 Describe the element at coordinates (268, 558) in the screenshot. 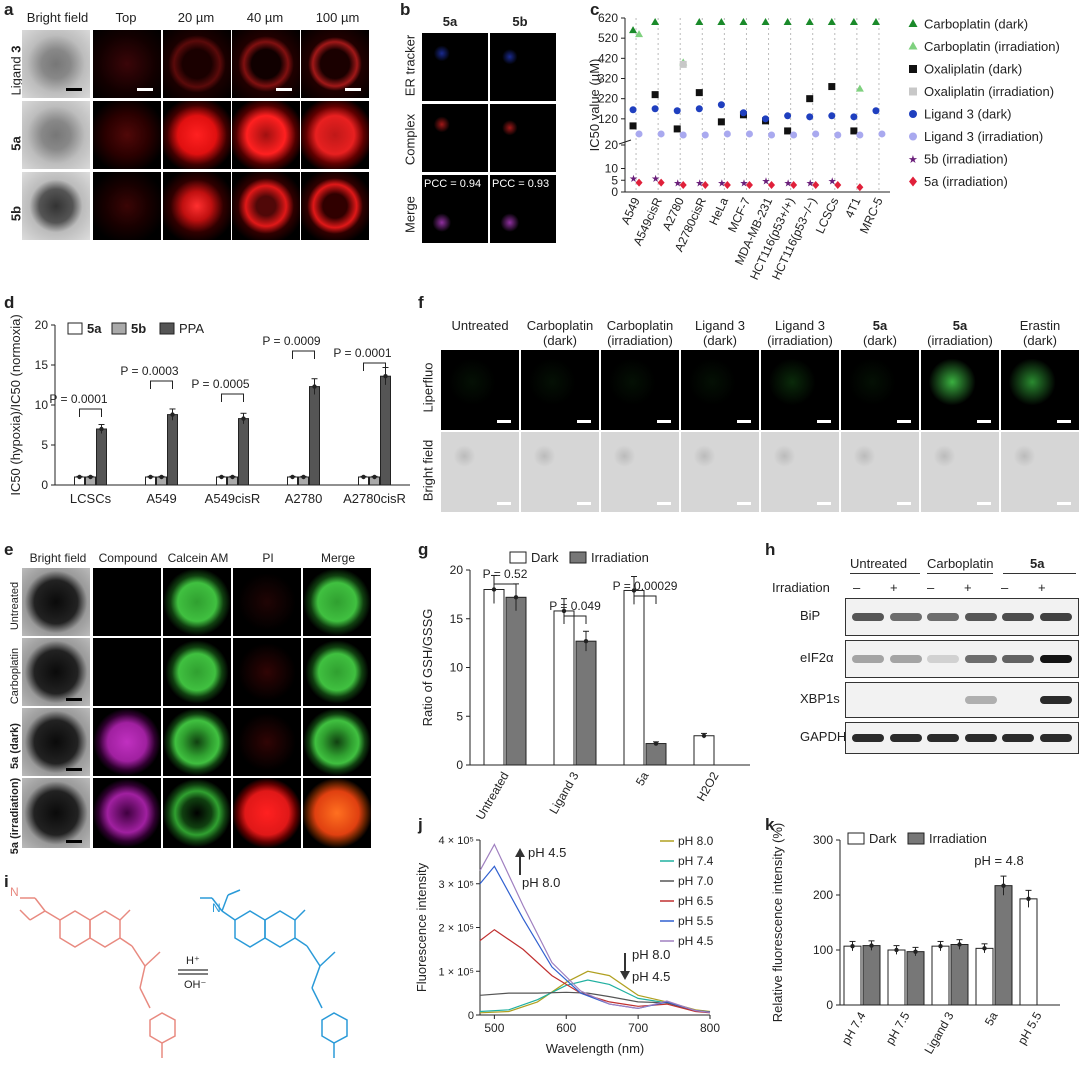

I see `e-col-header: PI` at that location.